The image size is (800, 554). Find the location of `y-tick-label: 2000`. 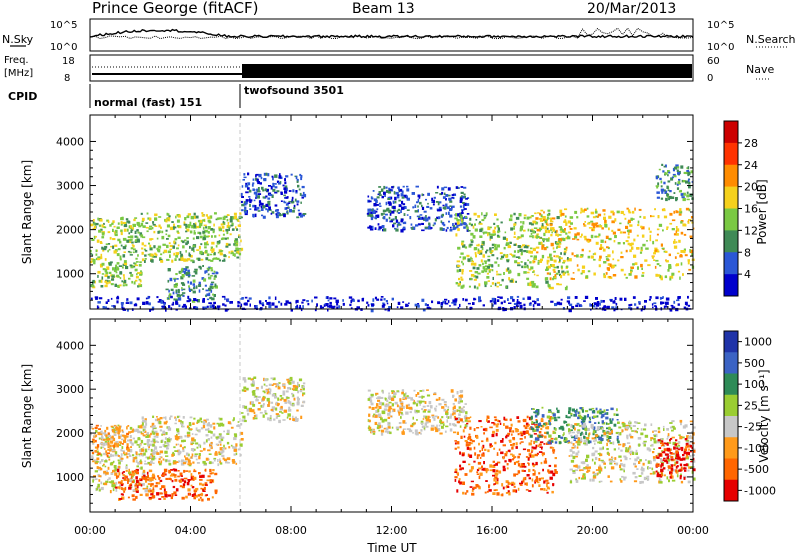

y-tick-label: 2000 is located at coordinates (70, 230).